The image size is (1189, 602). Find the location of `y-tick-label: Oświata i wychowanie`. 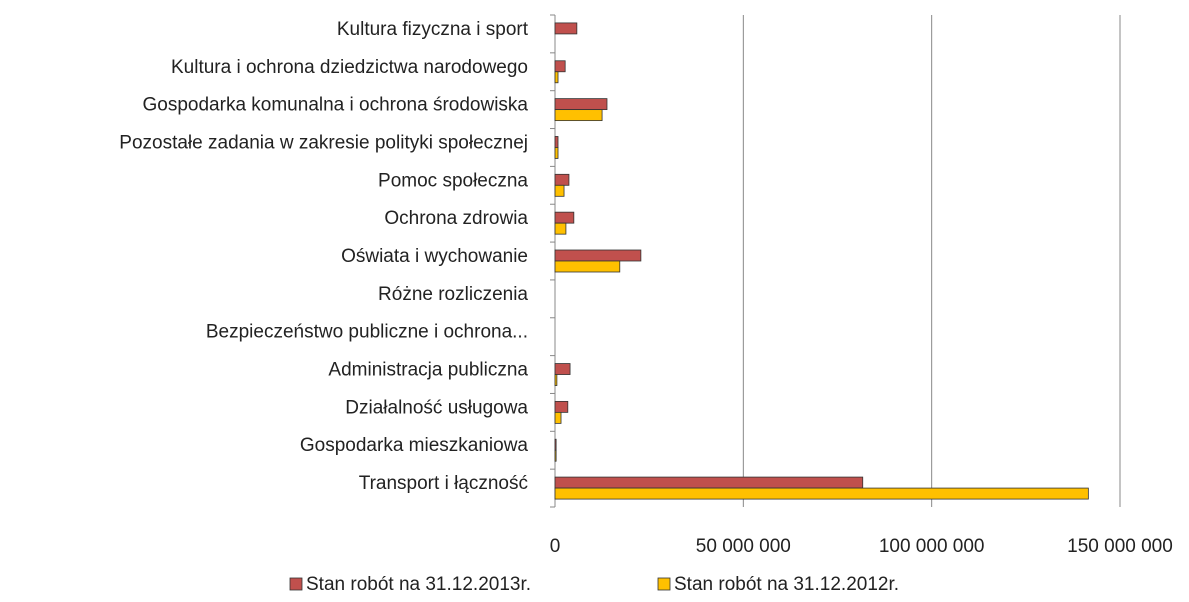

y-tick-label: Oświata i wychowanie is located at coordinates (434, 256).